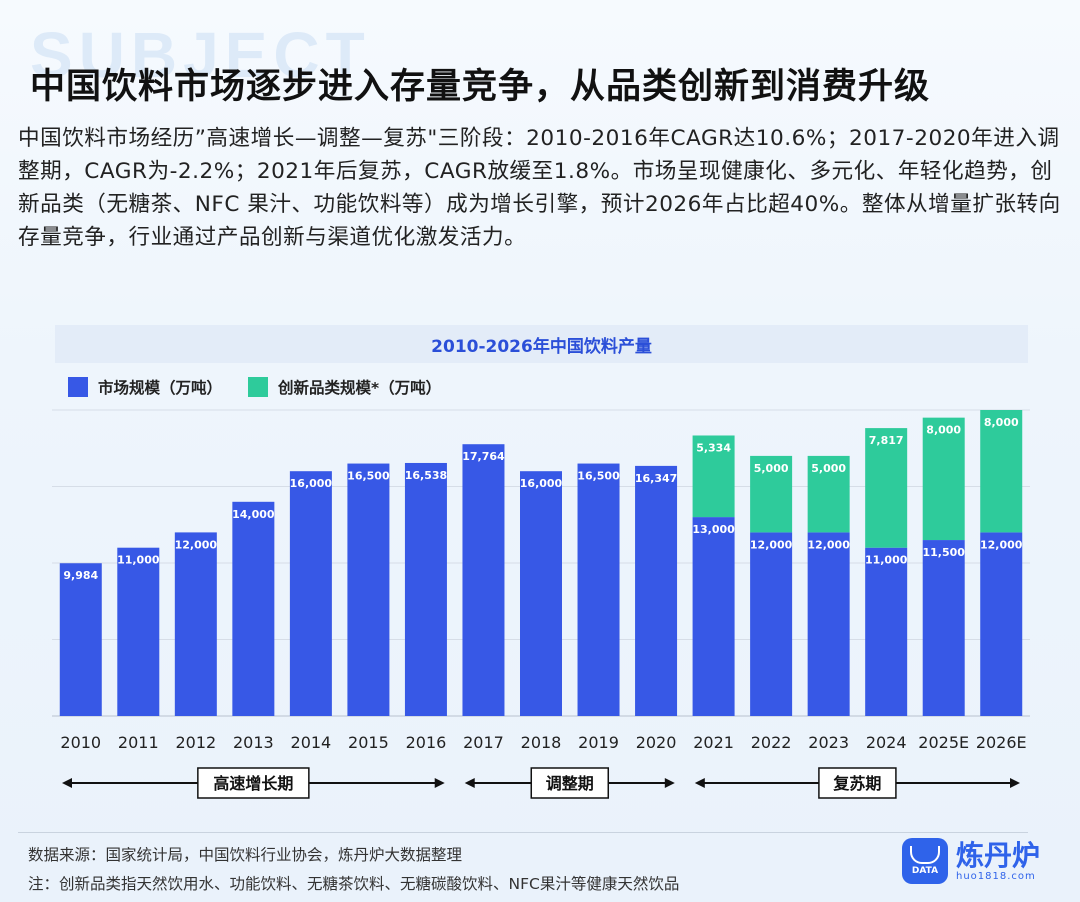 The image size is (1080, 902). What do you see at coordinates (483, 456) in the screenshot?
I see `data-label: 17,764` at bounding box center [483, 456].